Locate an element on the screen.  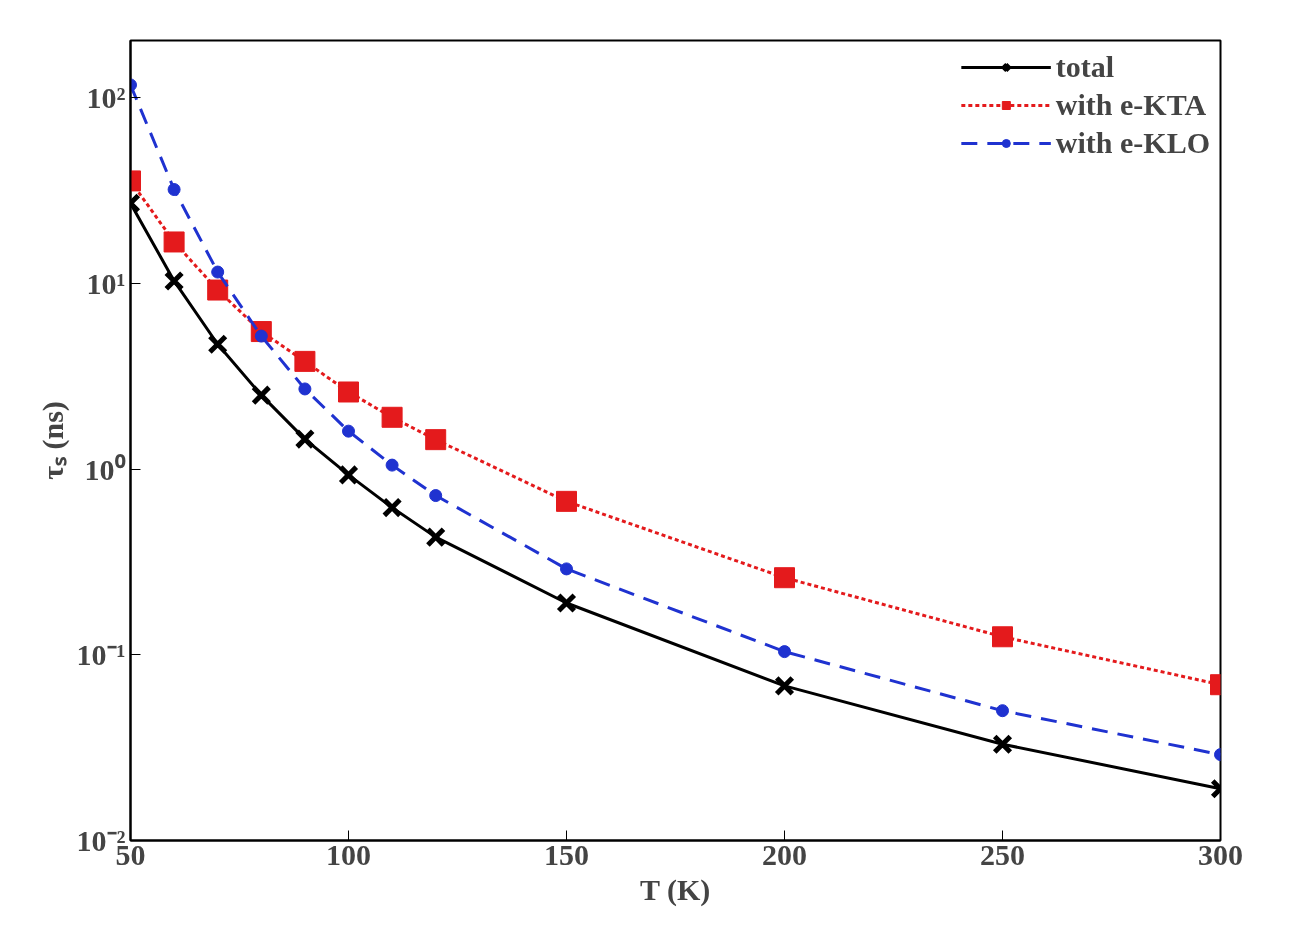
x-axis-title: T (K) is located at coordinates (675, 889).